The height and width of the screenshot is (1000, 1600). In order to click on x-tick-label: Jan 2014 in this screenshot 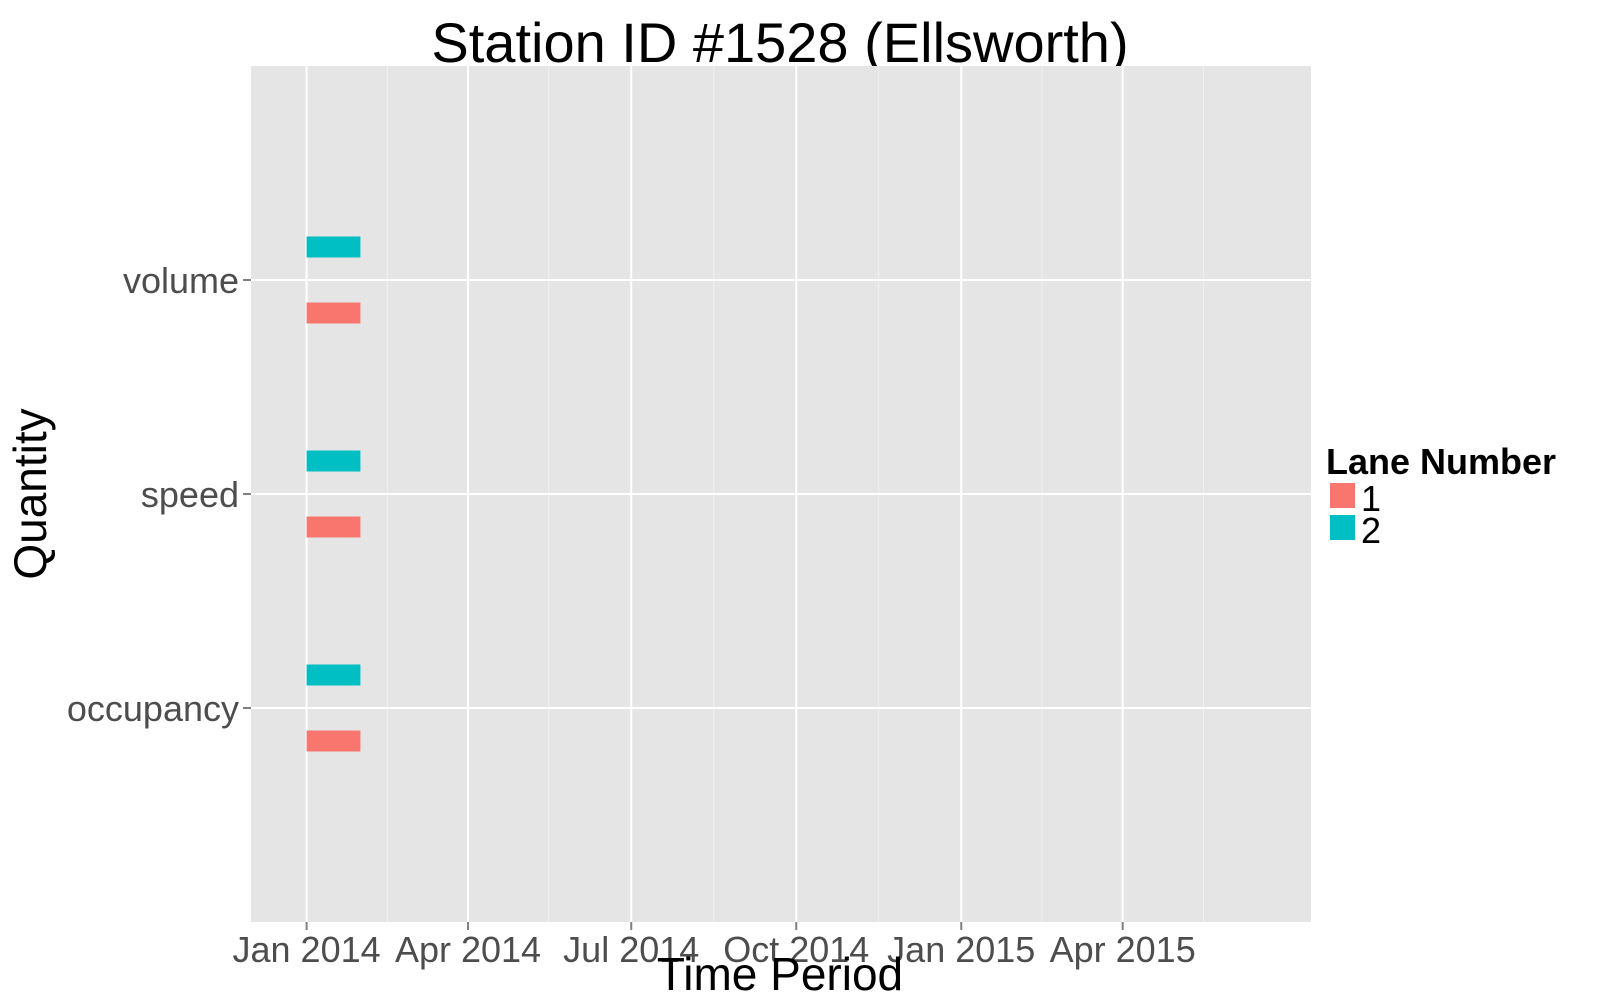, I will do `click(307, 949)`.